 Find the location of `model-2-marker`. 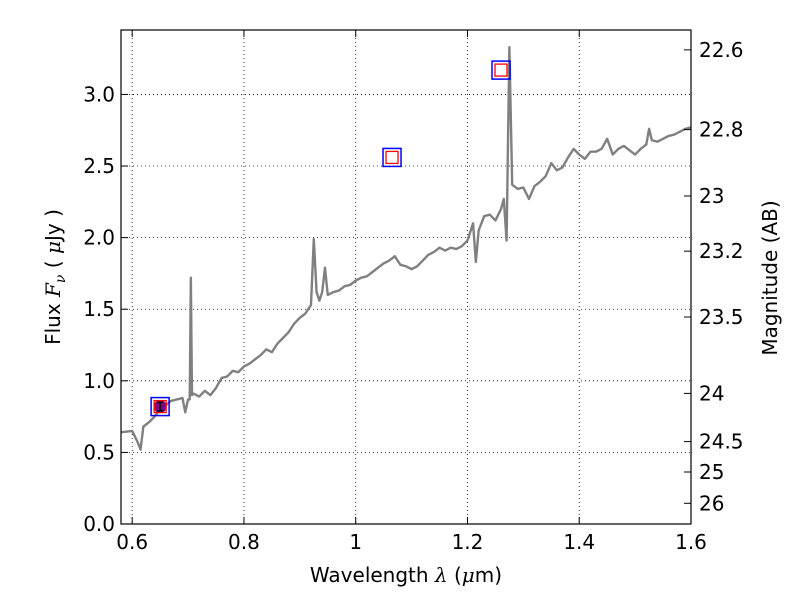

model-2-marker is located at coordinates (392, 157).